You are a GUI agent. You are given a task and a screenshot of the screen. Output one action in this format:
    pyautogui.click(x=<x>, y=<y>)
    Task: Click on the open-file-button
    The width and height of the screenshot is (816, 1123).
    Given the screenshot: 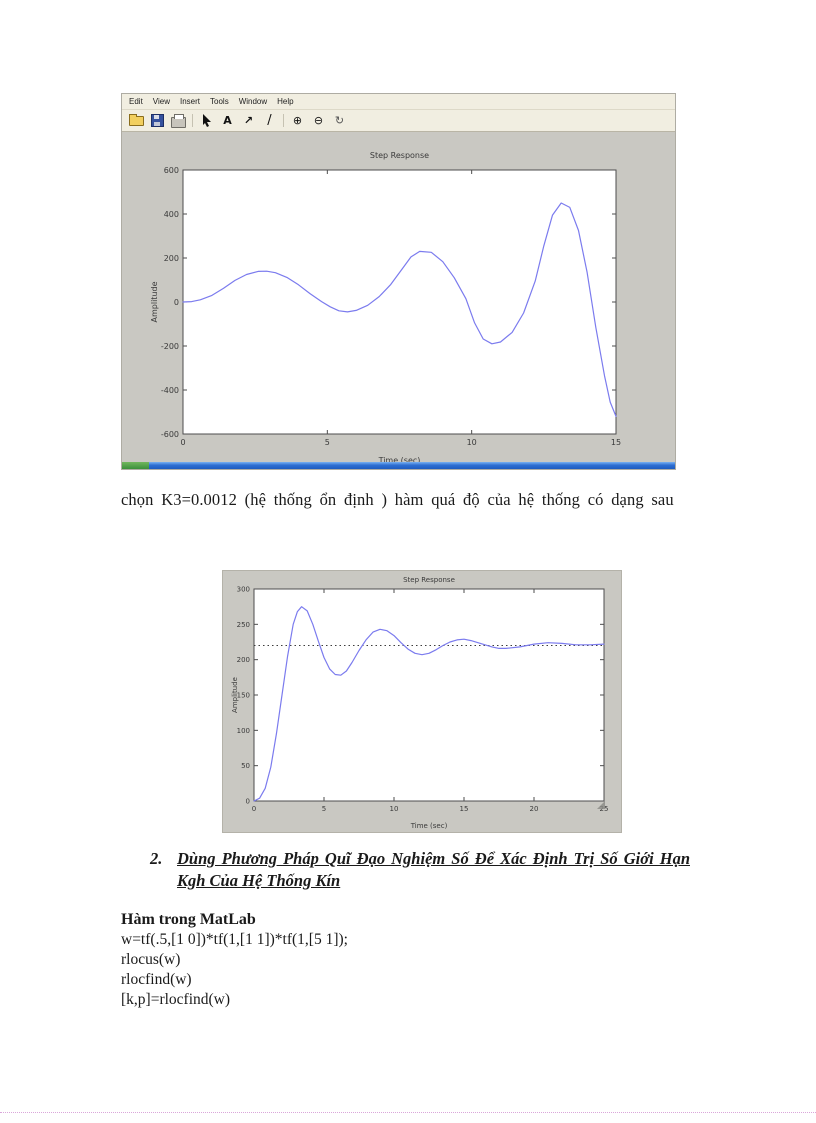 What is the action you would take?
    pyautogui.click(x=136, y=120)
    